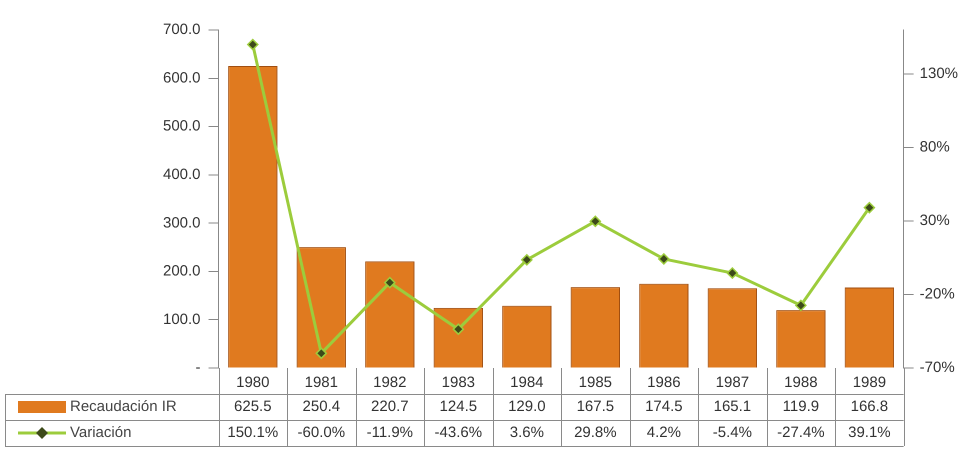 The height and width of the screenshot is (454, 974). Describe the element at coordinates (869, 383) in the screenshot. I see `x-tick-label: 1989` at that location.